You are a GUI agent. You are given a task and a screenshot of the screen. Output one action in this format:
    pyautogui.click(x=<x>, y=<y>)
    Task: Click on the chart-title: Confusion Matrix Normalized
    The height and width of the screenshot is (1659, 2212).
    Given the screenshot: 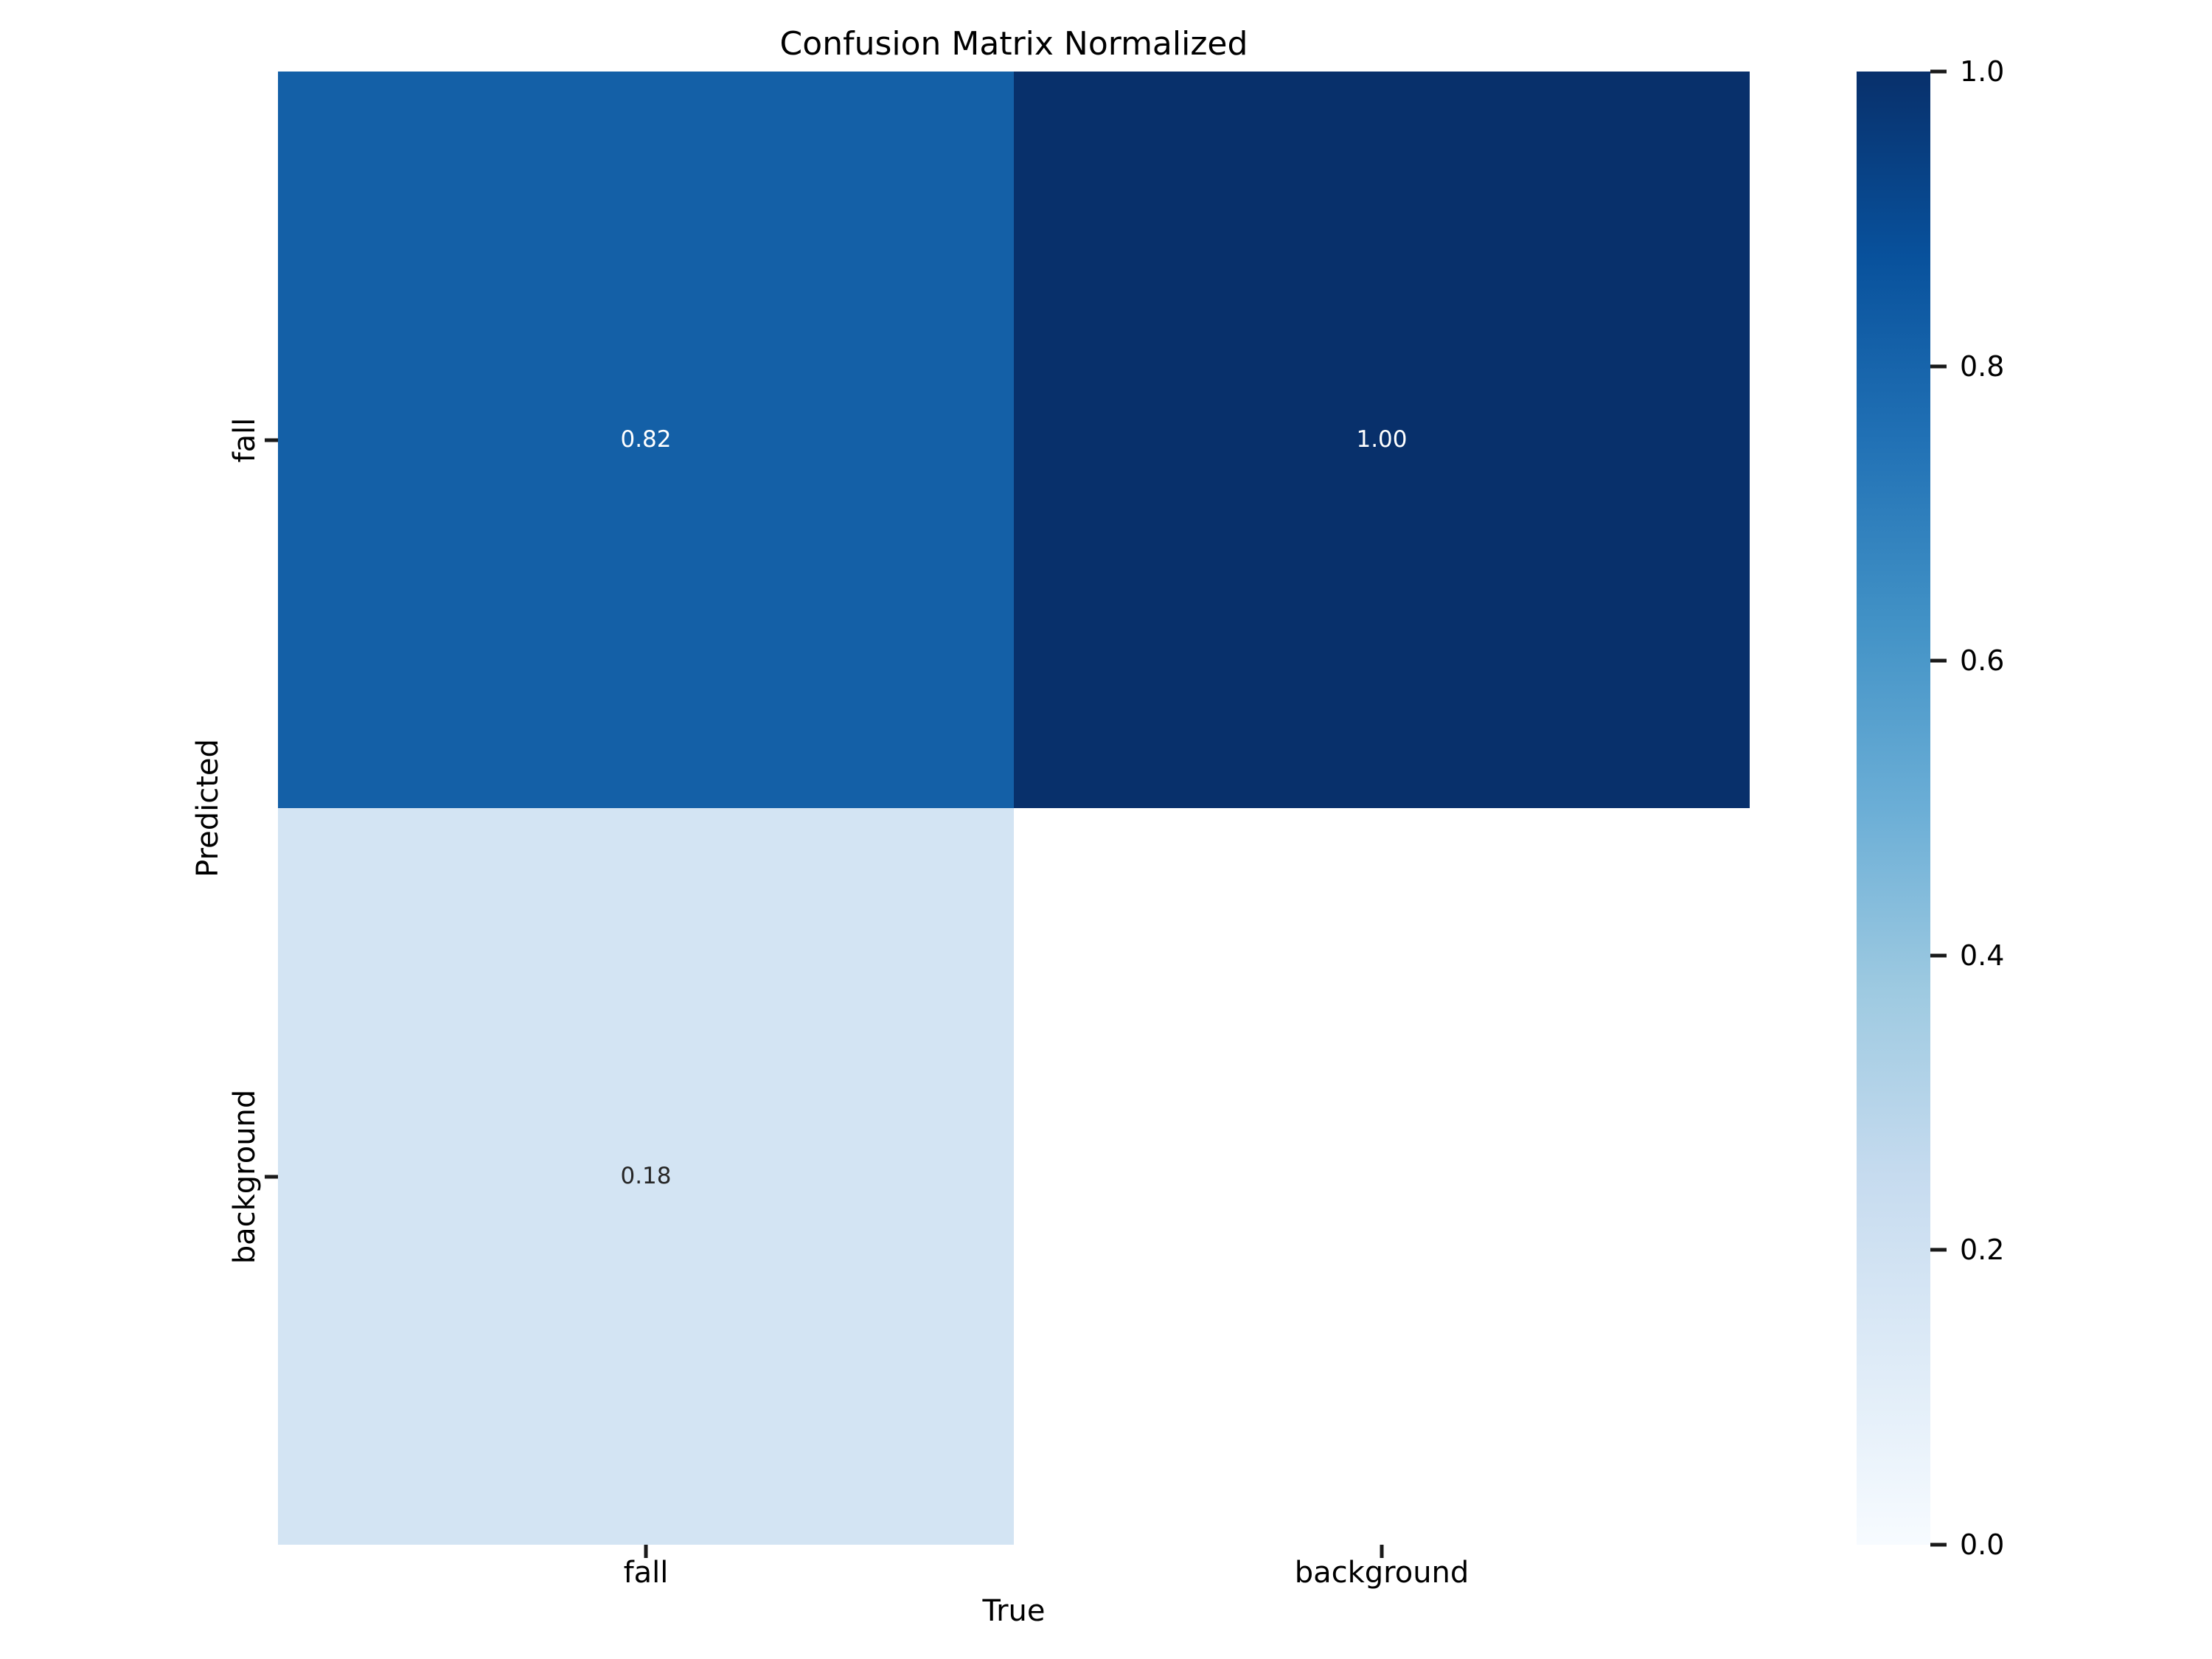 What is the action you would take?
    pyautogui.click(x=1013, y=44)
    